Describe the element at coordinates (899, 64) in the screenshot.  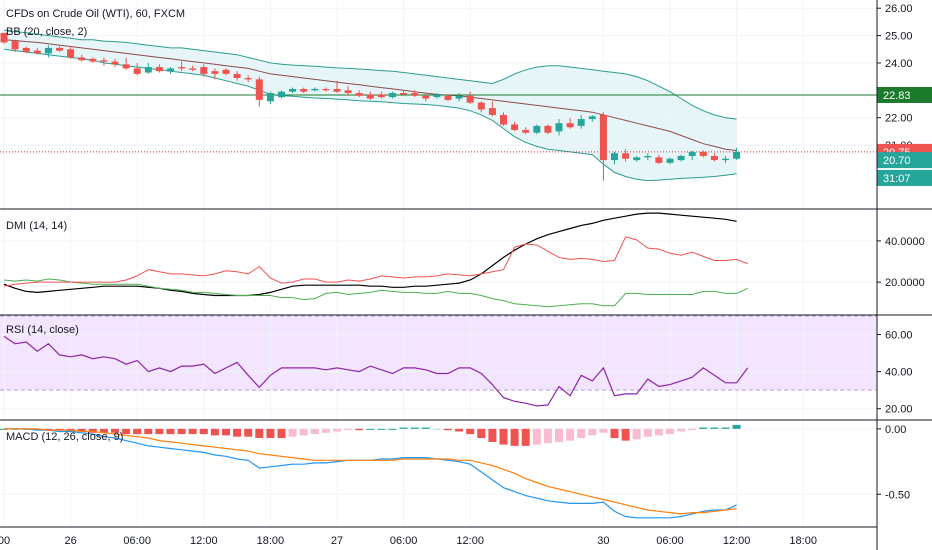
I see `y-tick-label: 24.00` at that location.